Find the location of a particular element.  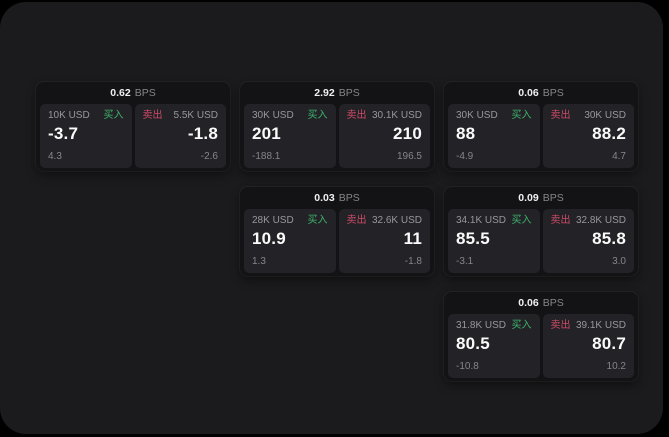

sell-size: 5.5K USD is located at coordinates (195, 115).